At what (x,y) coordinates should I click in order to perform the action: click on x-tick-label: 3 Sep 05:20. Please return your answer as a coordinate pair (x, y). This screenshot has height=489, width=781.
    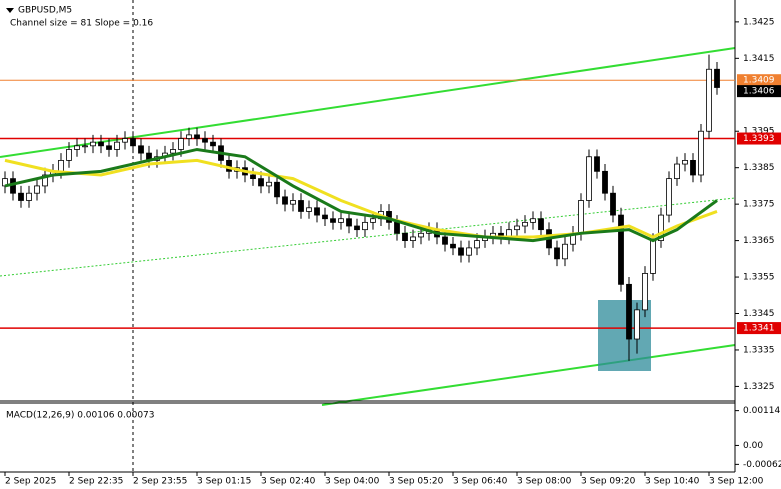
    Looking at the image, I should click on (416, 482).